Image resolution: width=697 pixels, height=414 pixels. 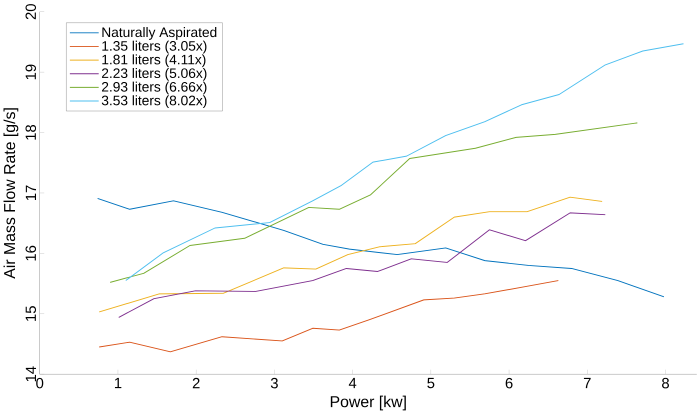 I want to click on legend-label: 1.81 liters (4.11x), so click(x=154, y=61).